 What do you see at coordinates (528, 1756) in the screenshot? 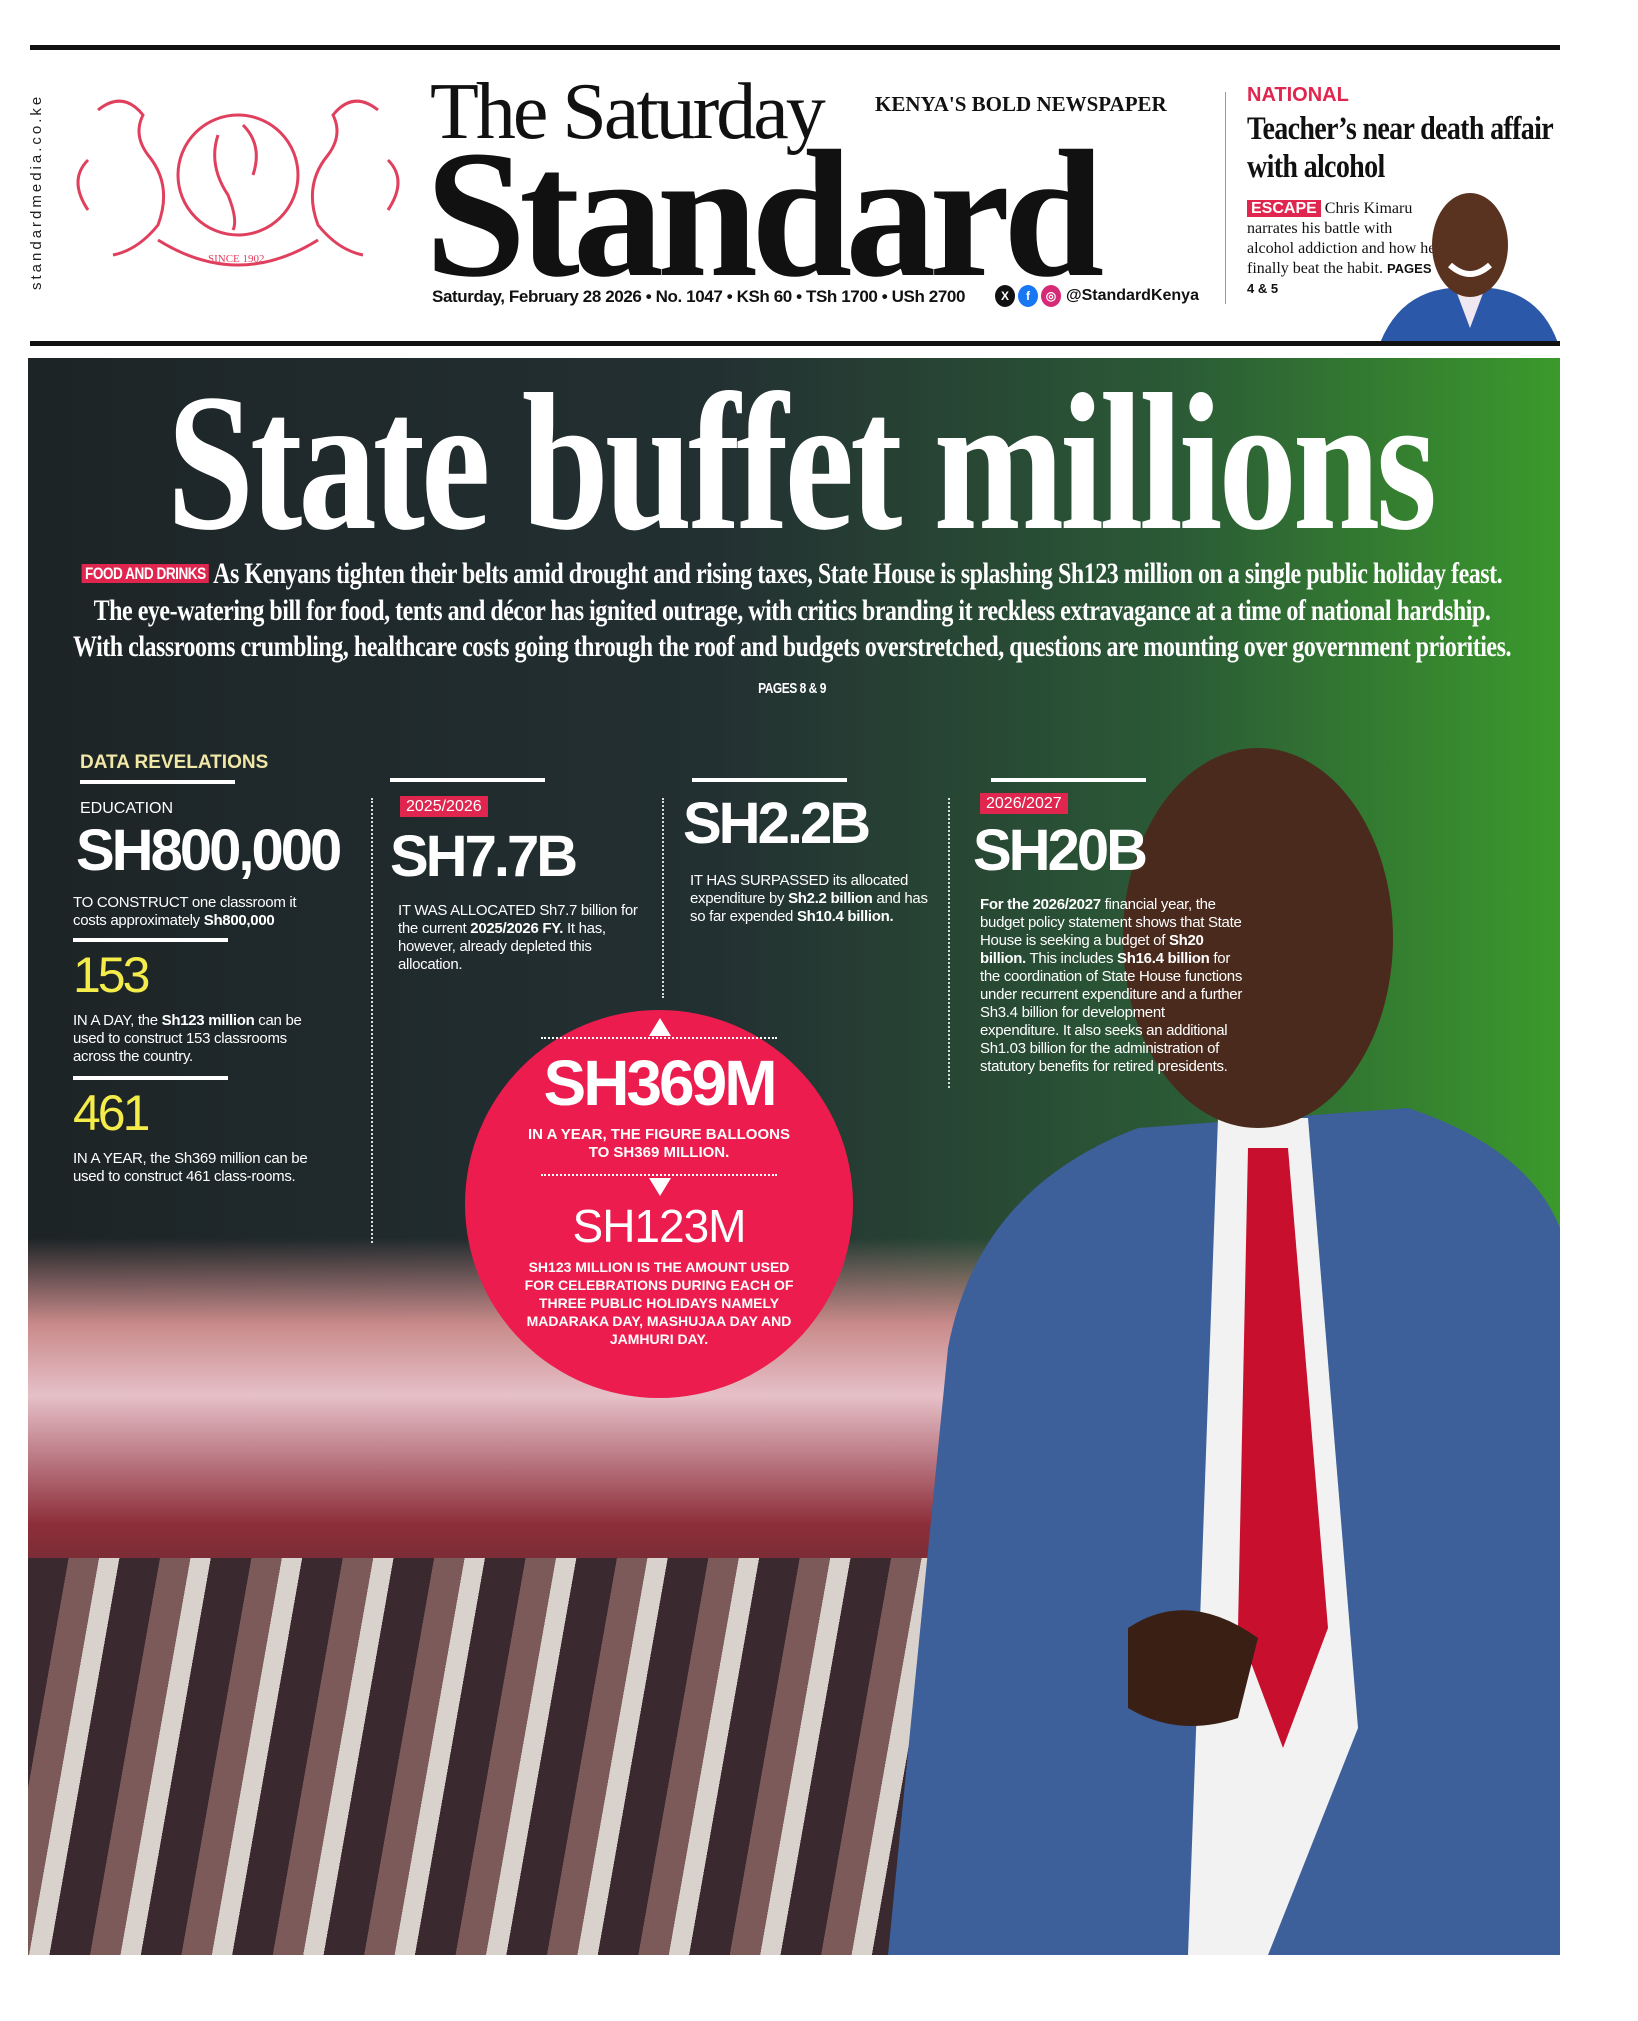
I see `banquet-tables-photo` at bounding box center [528, 1756].